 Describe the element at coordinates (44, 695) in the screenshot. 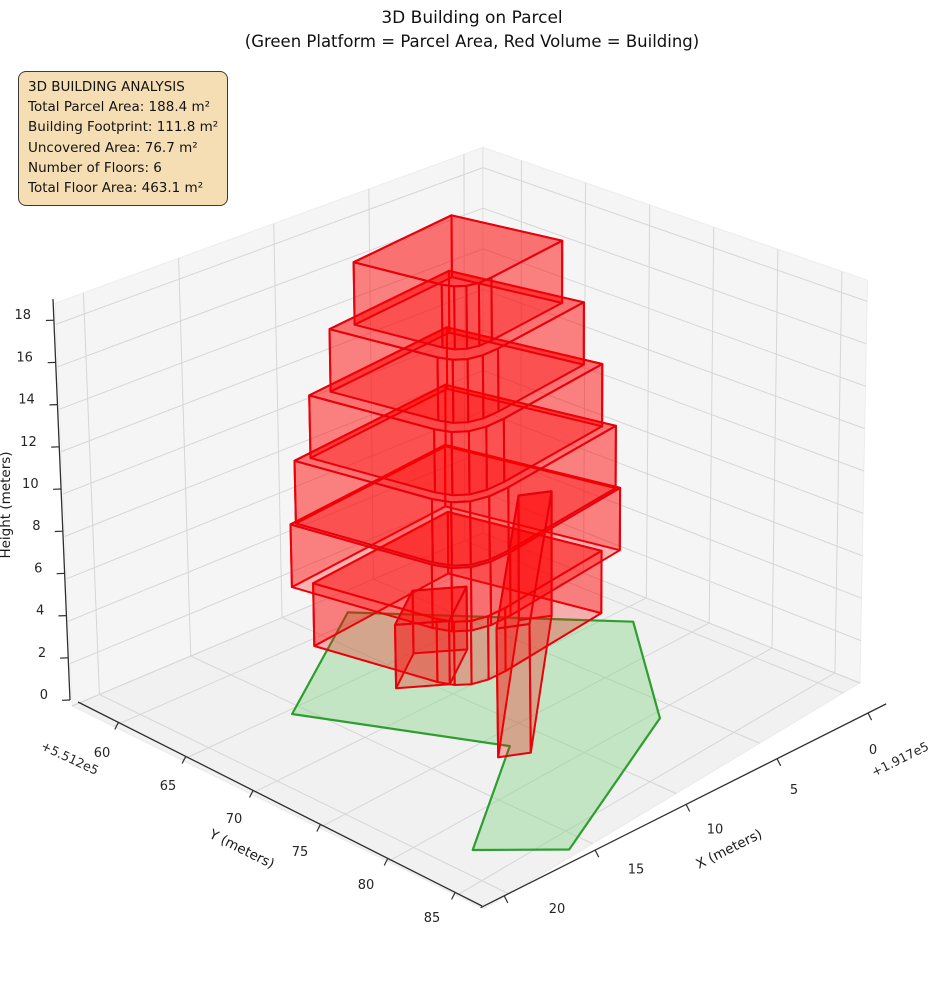

I see `z-tick-label: 0` at that location.